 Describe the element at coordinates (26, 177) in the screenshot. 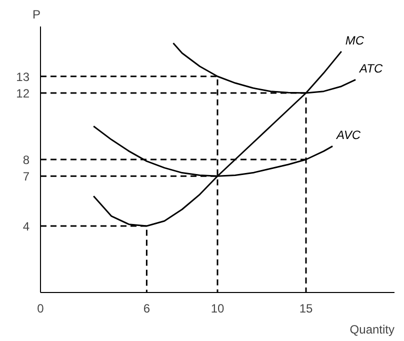

I see `y-tick-label: 7` at that location.